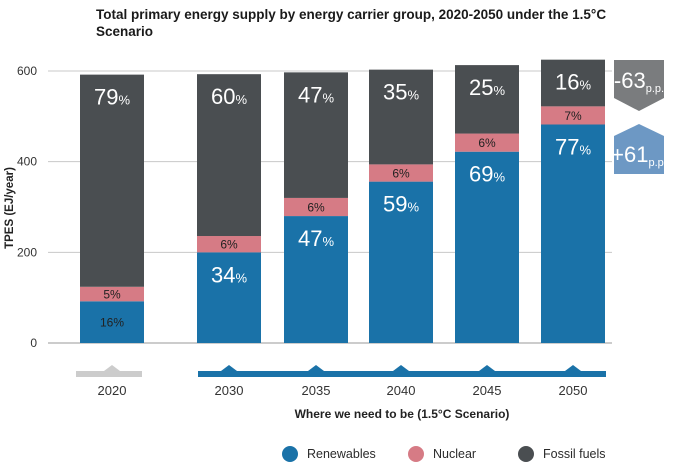  Describe the element at coordinates (316, 135) in the screenshot. I see `bar-fossil-fuels-2035` at that location.